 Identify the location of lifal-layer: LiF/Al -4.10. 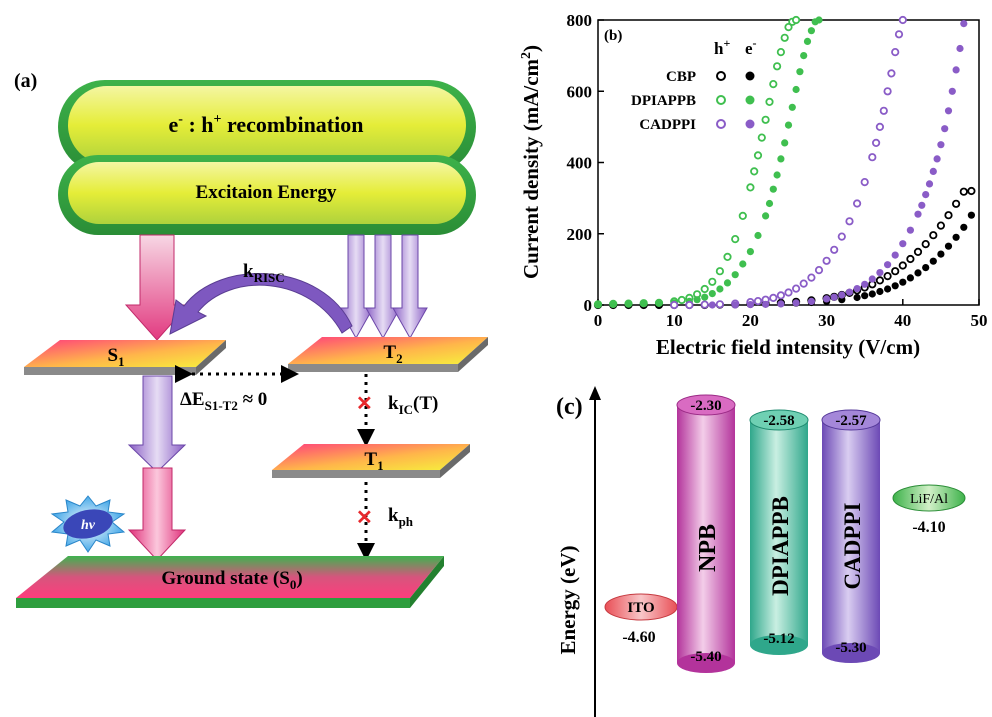
(929, 510).